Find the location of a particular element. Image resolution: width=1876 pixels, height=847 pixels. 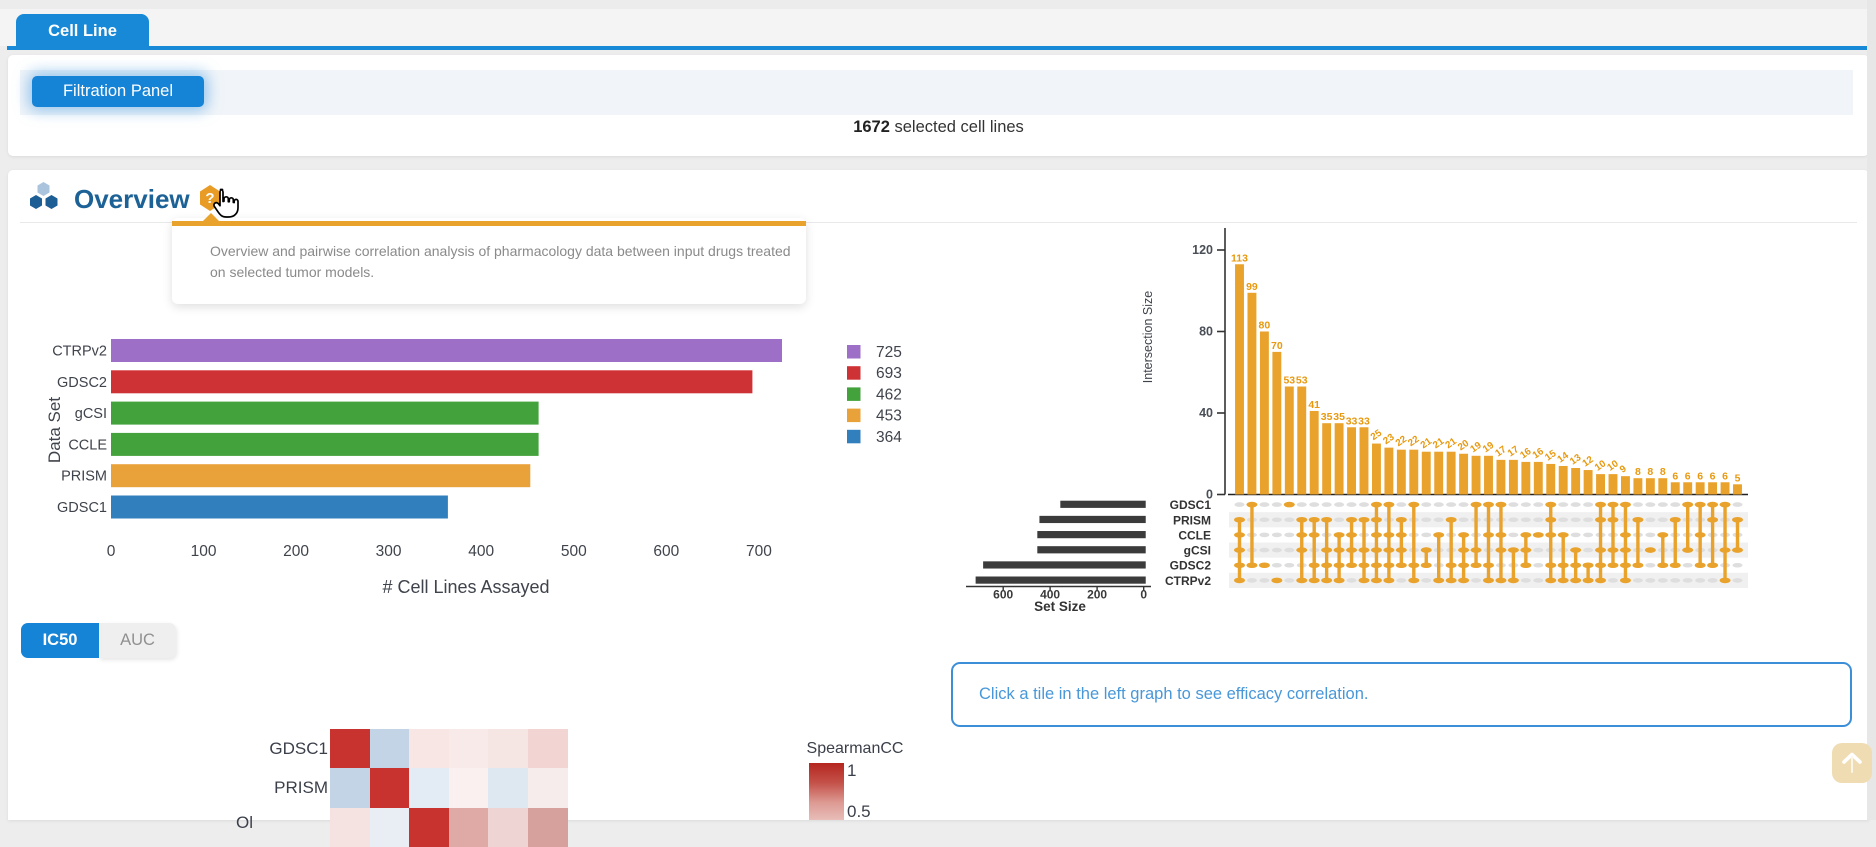

svg-text: 500 is located at coordinates (574, 551).